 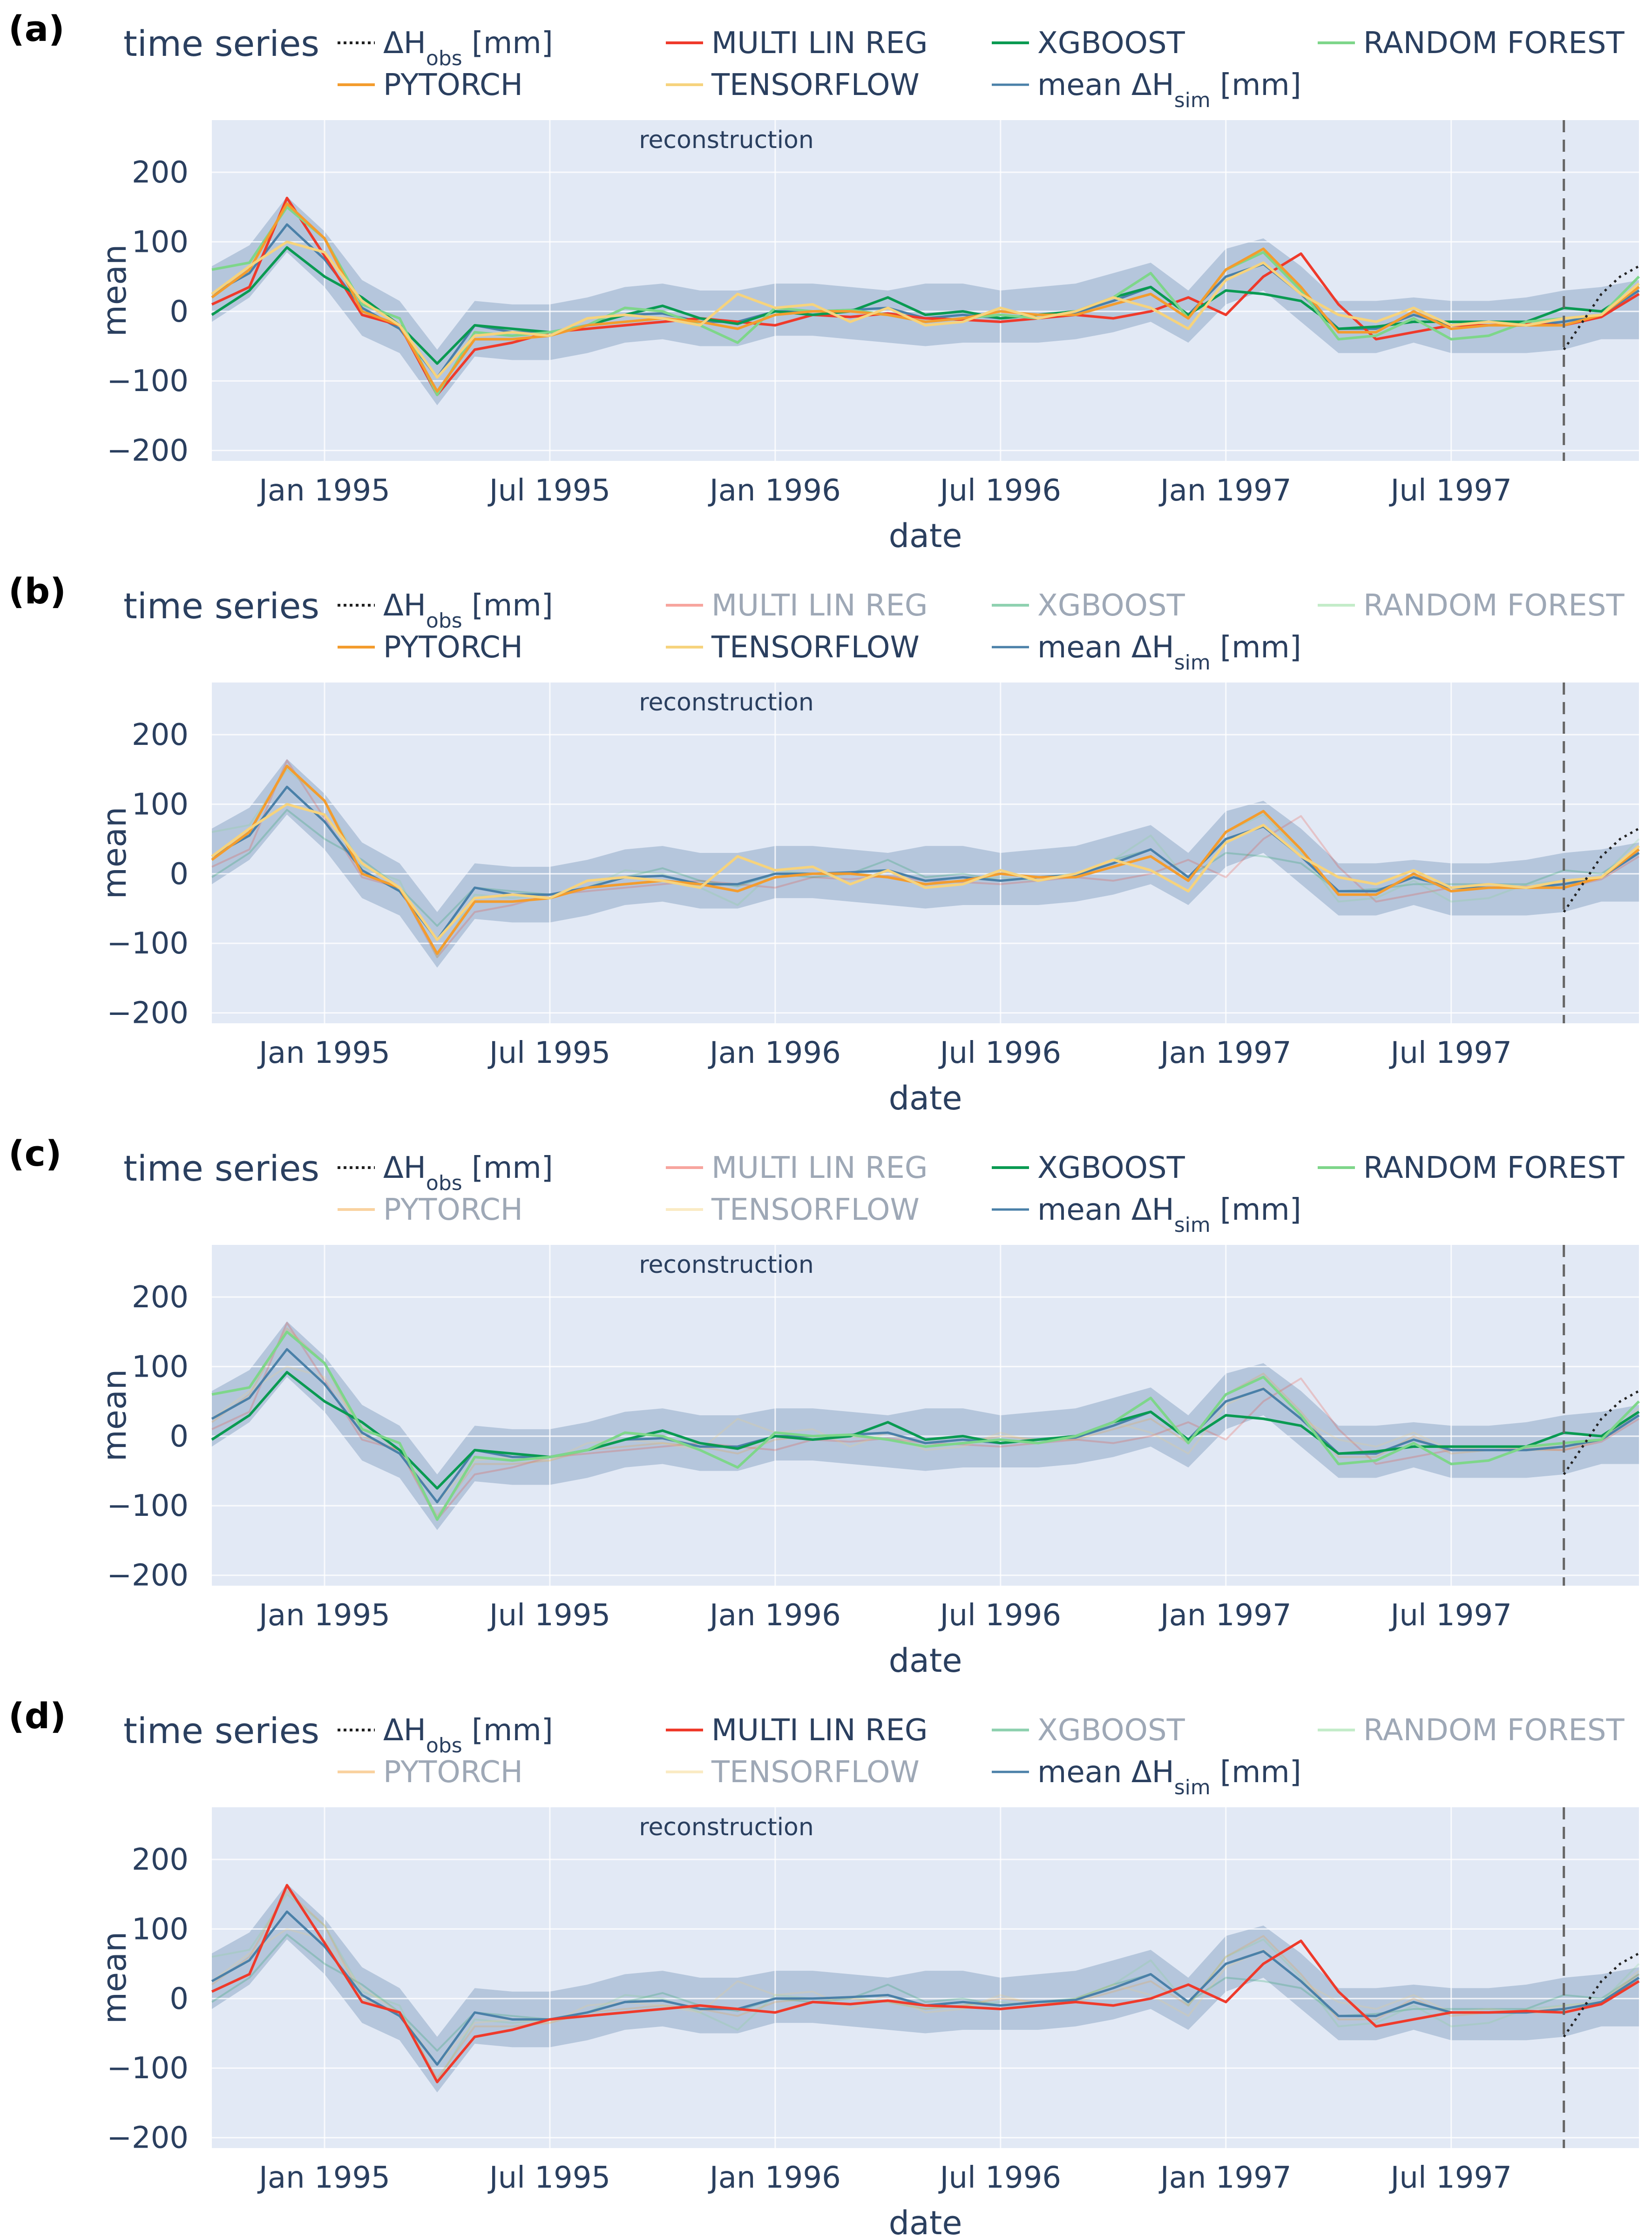 What do you see at coordinates (925, 860) in the screenshot?
I see `series-line-pytorch` at bounding box center [925, 860].